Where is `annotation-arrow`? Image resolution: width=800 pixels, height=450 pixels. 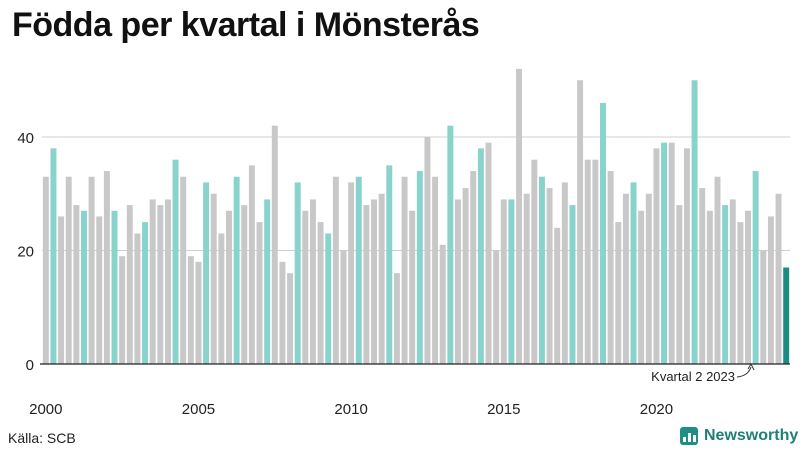
annotation-arrow is located at coordinates (744, 372).